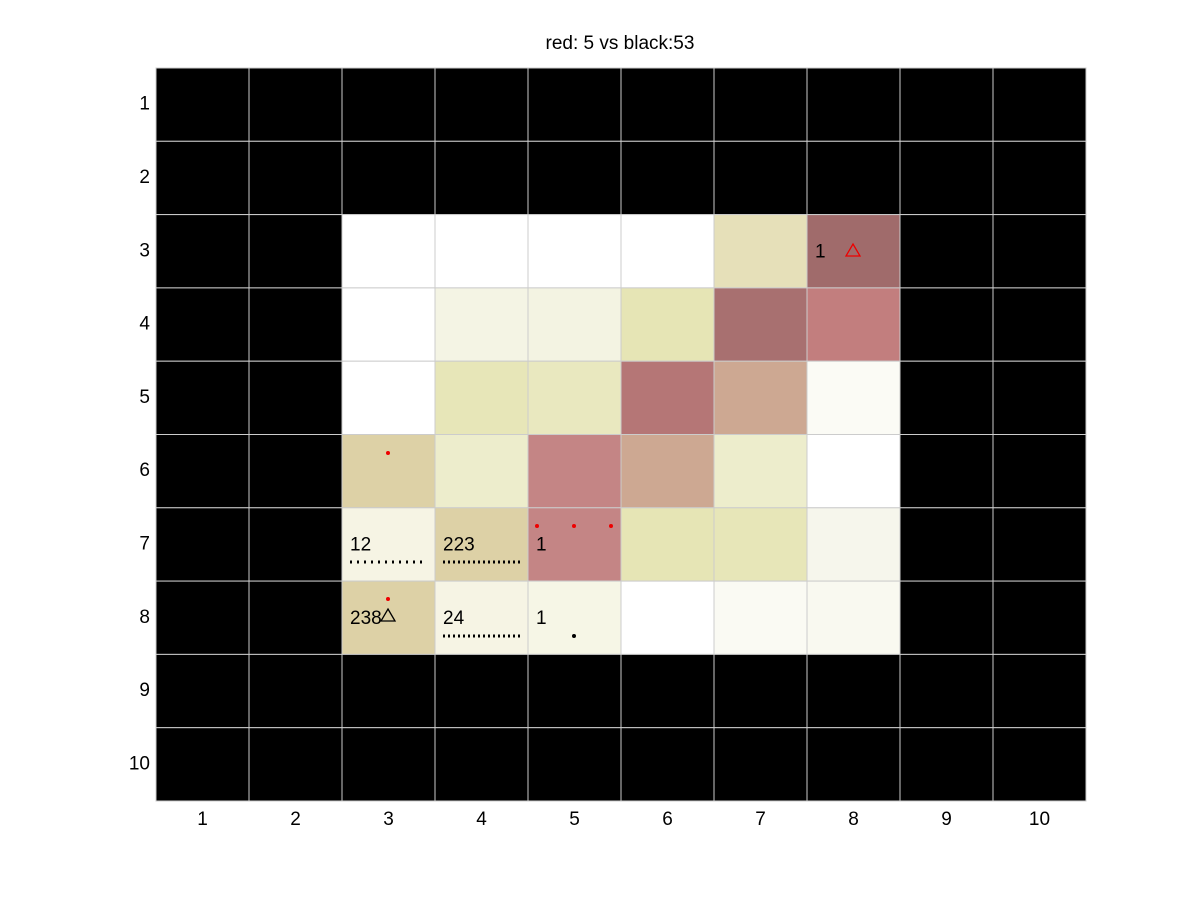 Image resolution: width=1200 pixels, height=905 pixels. I want to click on y-tick-label: 7, so click(144, 543).